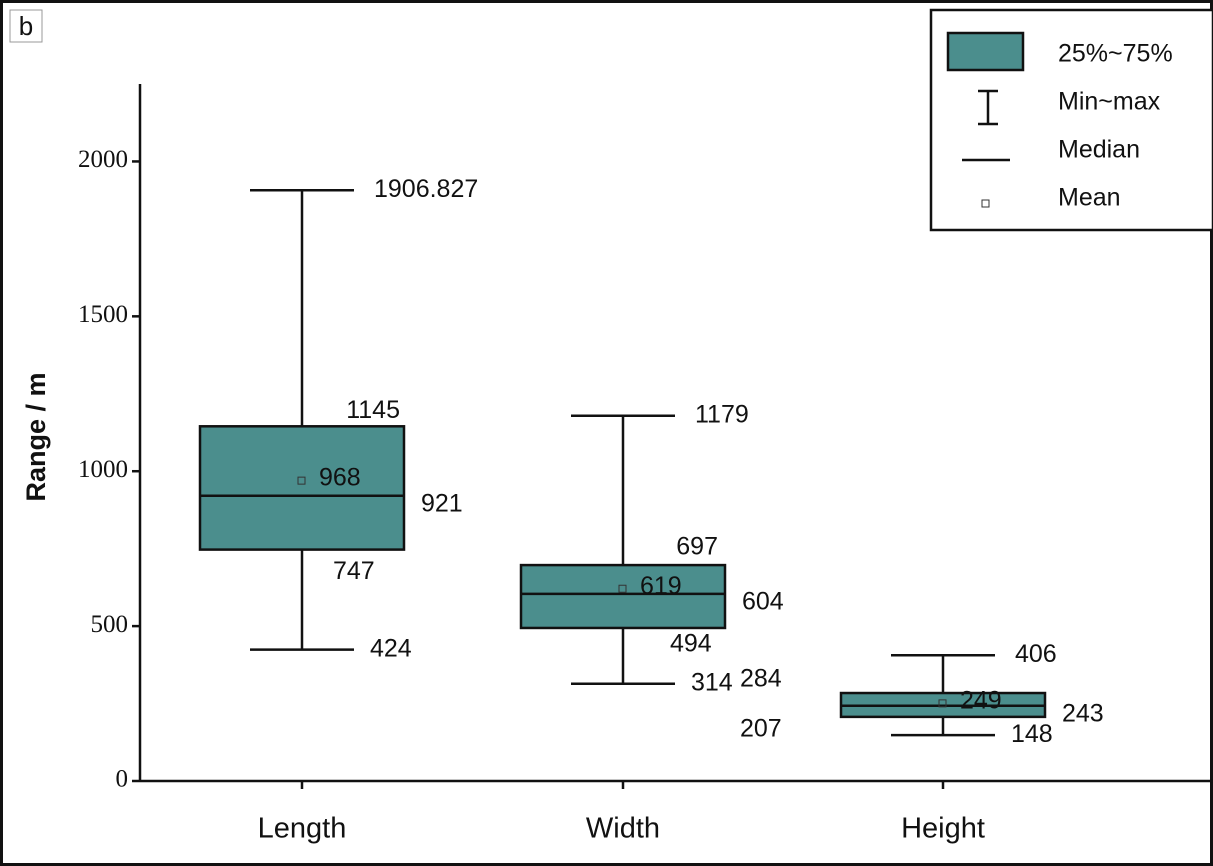 The height and width of the screenshot is (866, 1213). I want to click on x-tick-label: Height, so click(943, 829).